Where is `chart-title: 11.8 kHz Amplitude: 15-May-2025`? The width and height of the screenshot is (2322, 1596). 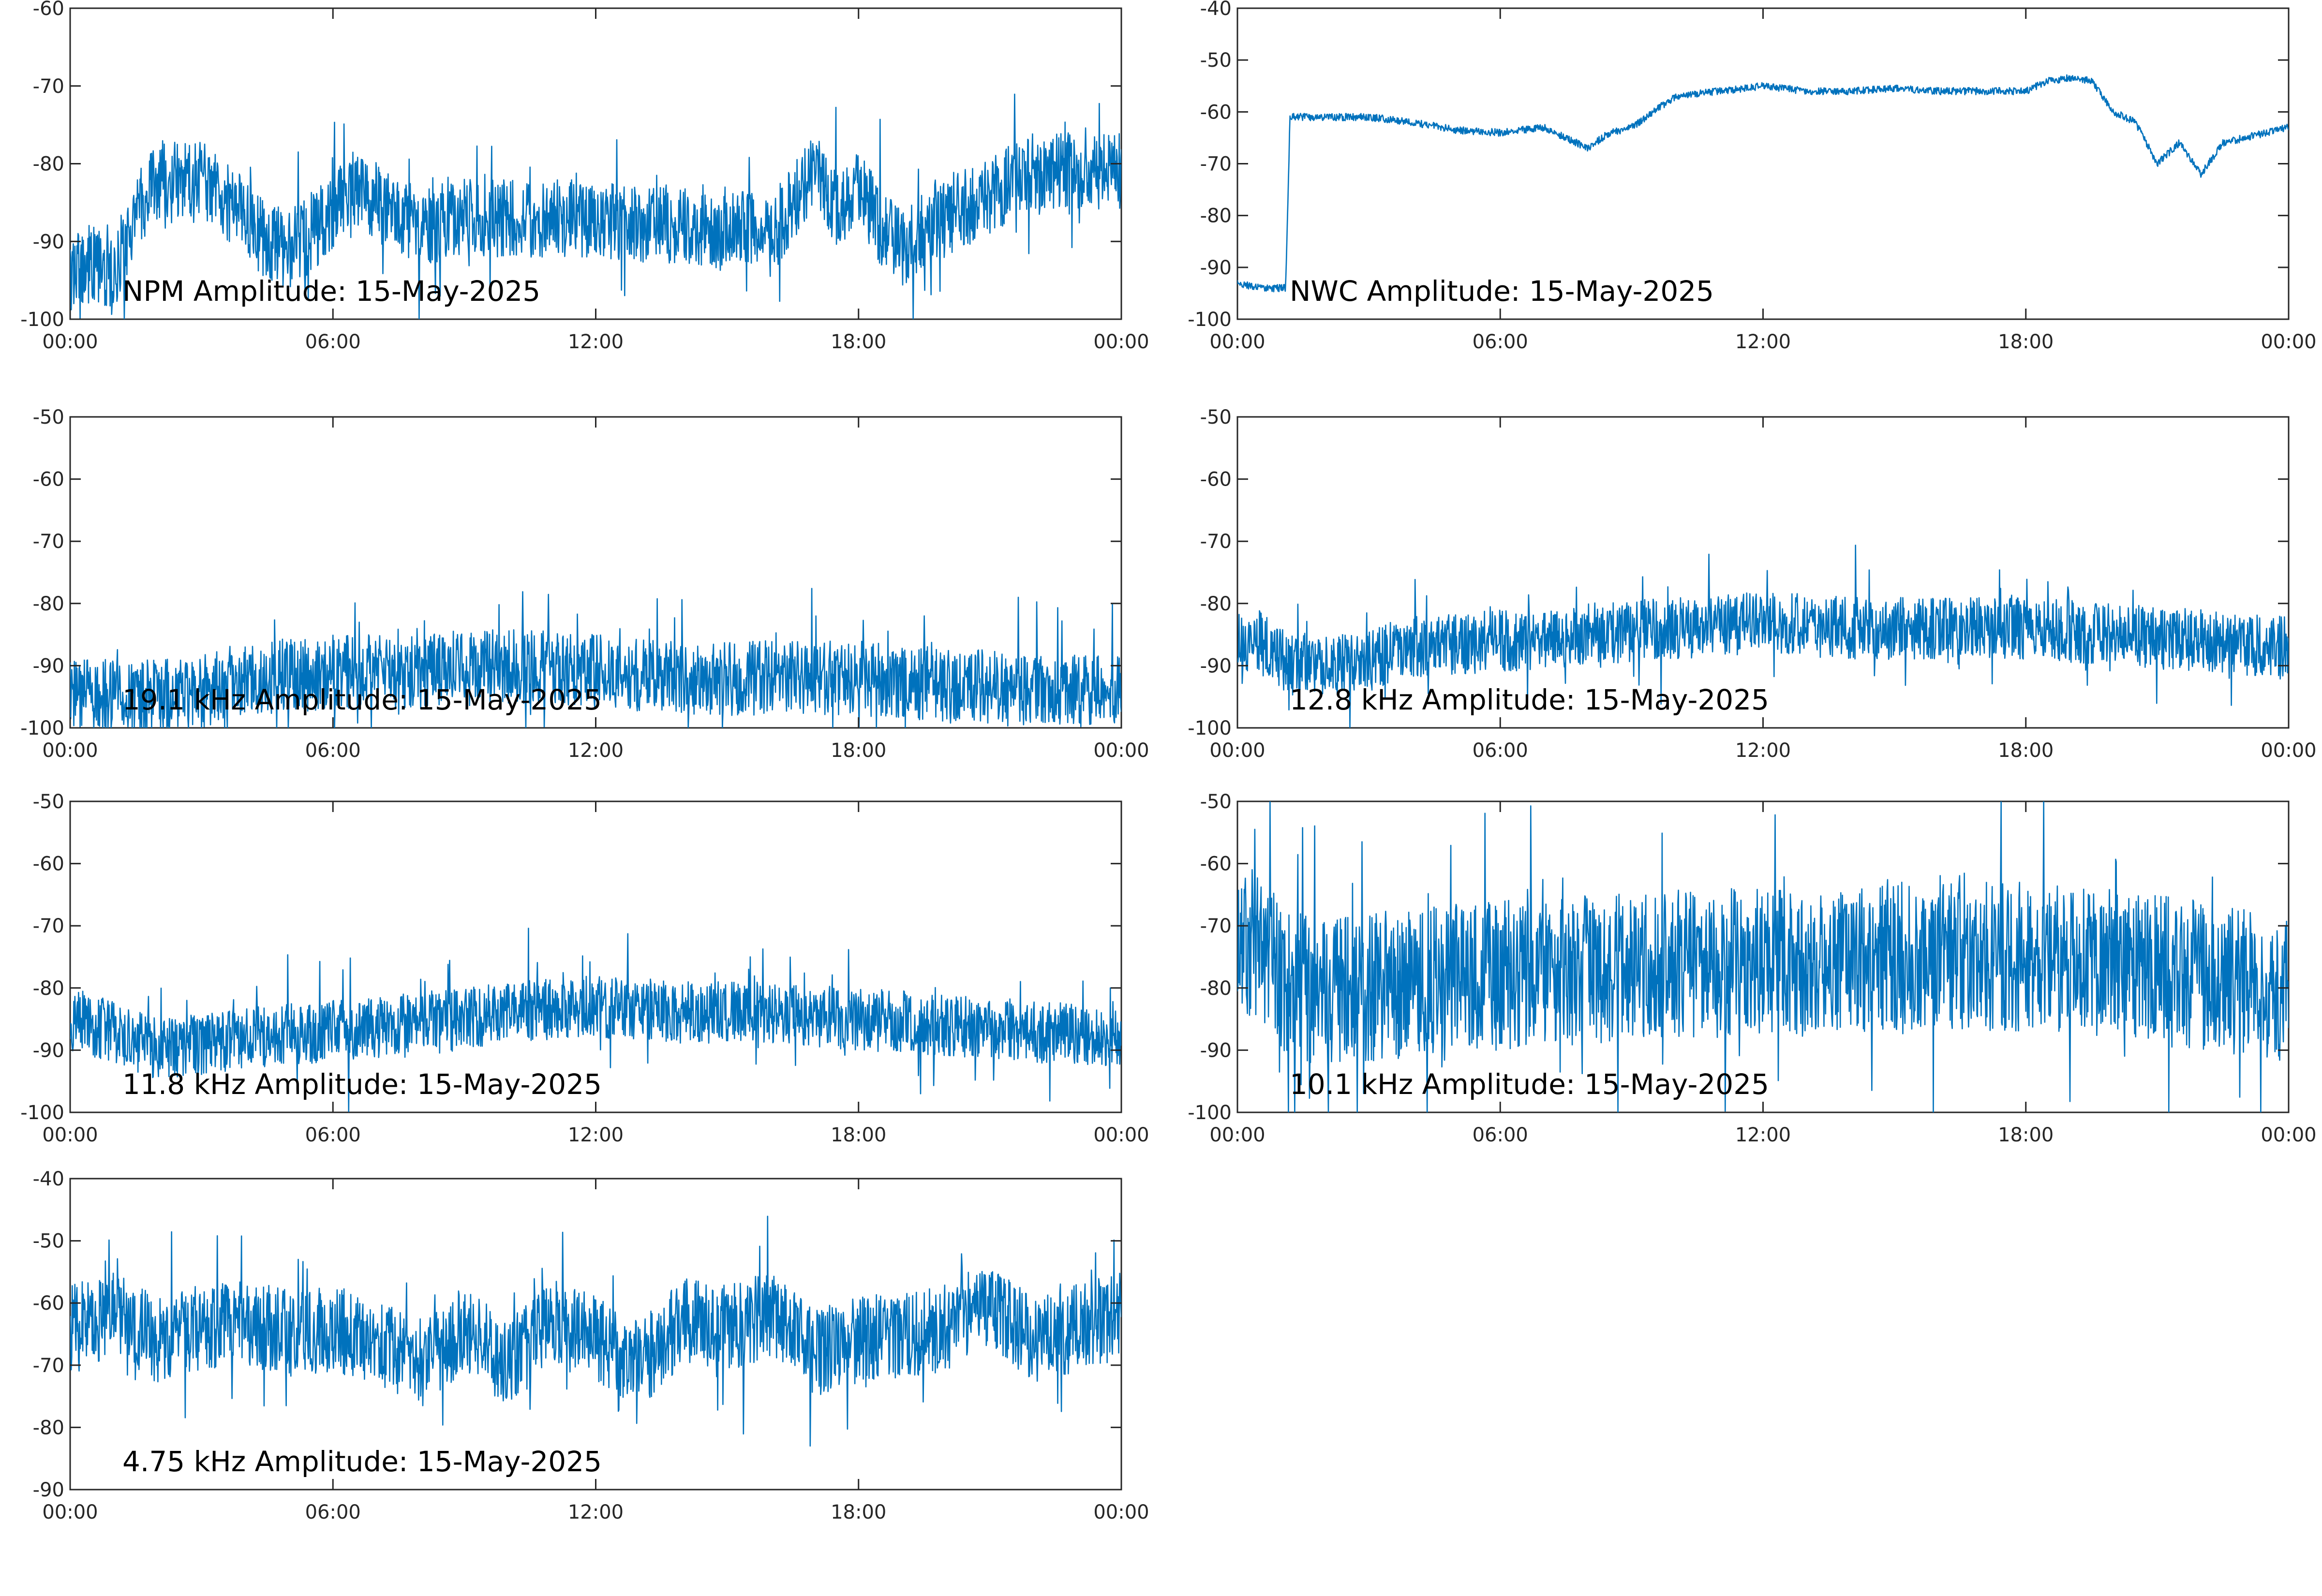 chart-title: 11.8 kHz Amplitude: 15-May-2025 is located at coordinates (362, 1084).